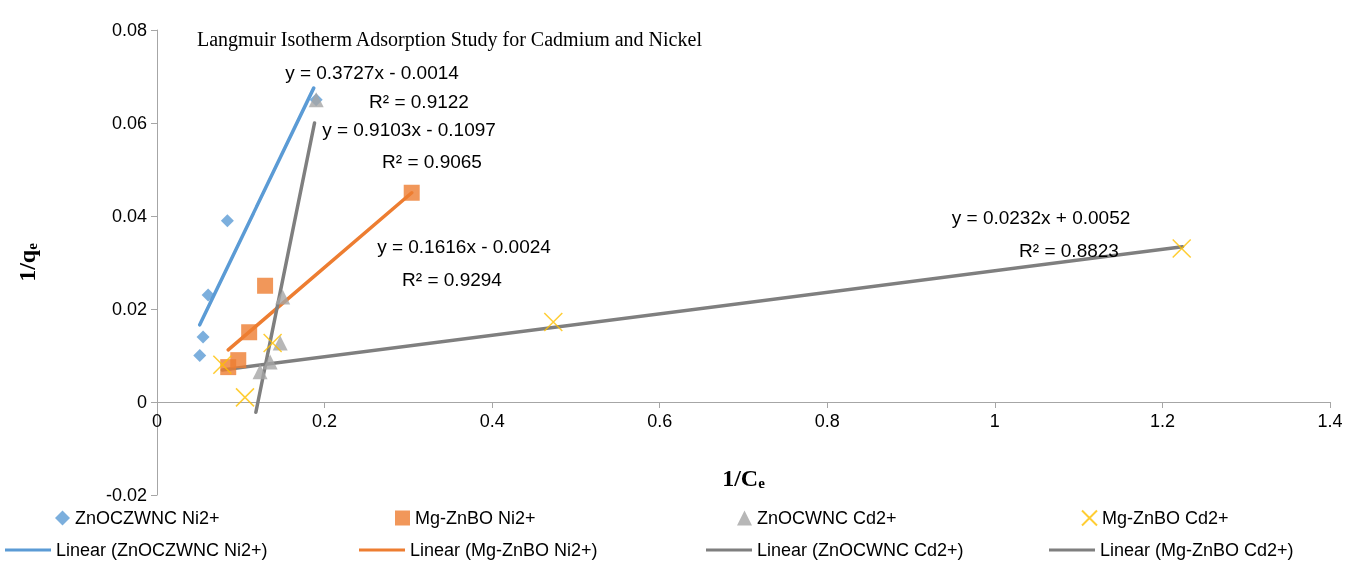  What do you see at coordinates (504, 550) in the screenshot?
I see `legend-label: Linear (Mg-ZnBO Ni2+)` at bounding box center [504, 550].